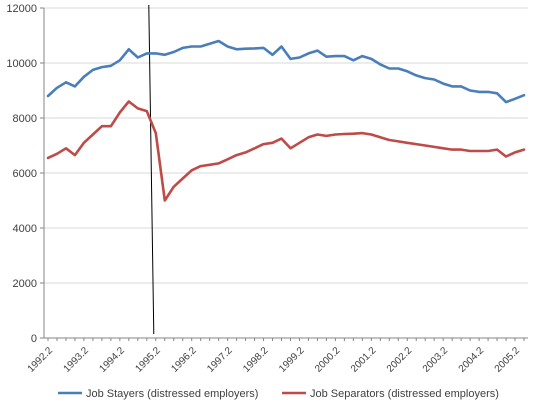 This screenshot has height=404, width=534. Describe the element at coordinates (328, 360) in the screenshot. I see `x-tick-label: 2000.2` at that location.